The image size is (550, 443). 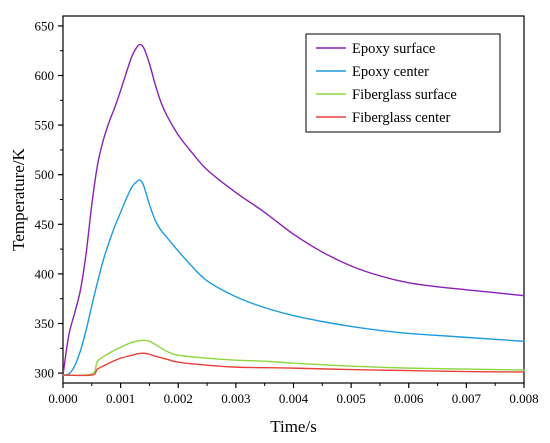 What do you see at coordinates (45, 25) in the screenshot?
I see `y-tick-label: 650` at bounding box center [45, 25].